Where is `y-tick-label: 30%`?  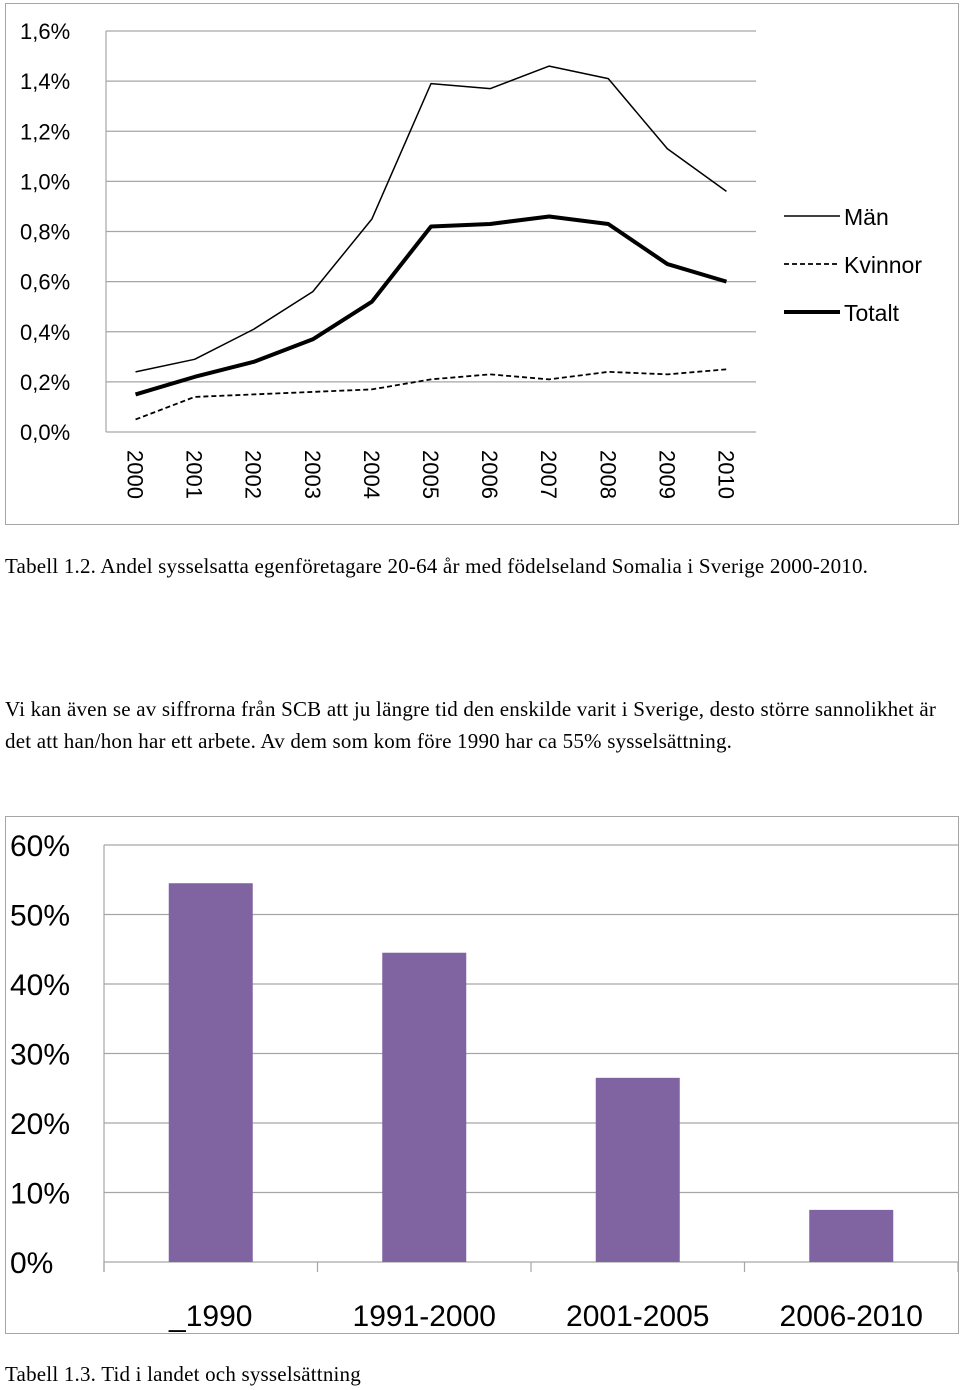 y-tick-label: 30% is located at coordinates (40, 1055).